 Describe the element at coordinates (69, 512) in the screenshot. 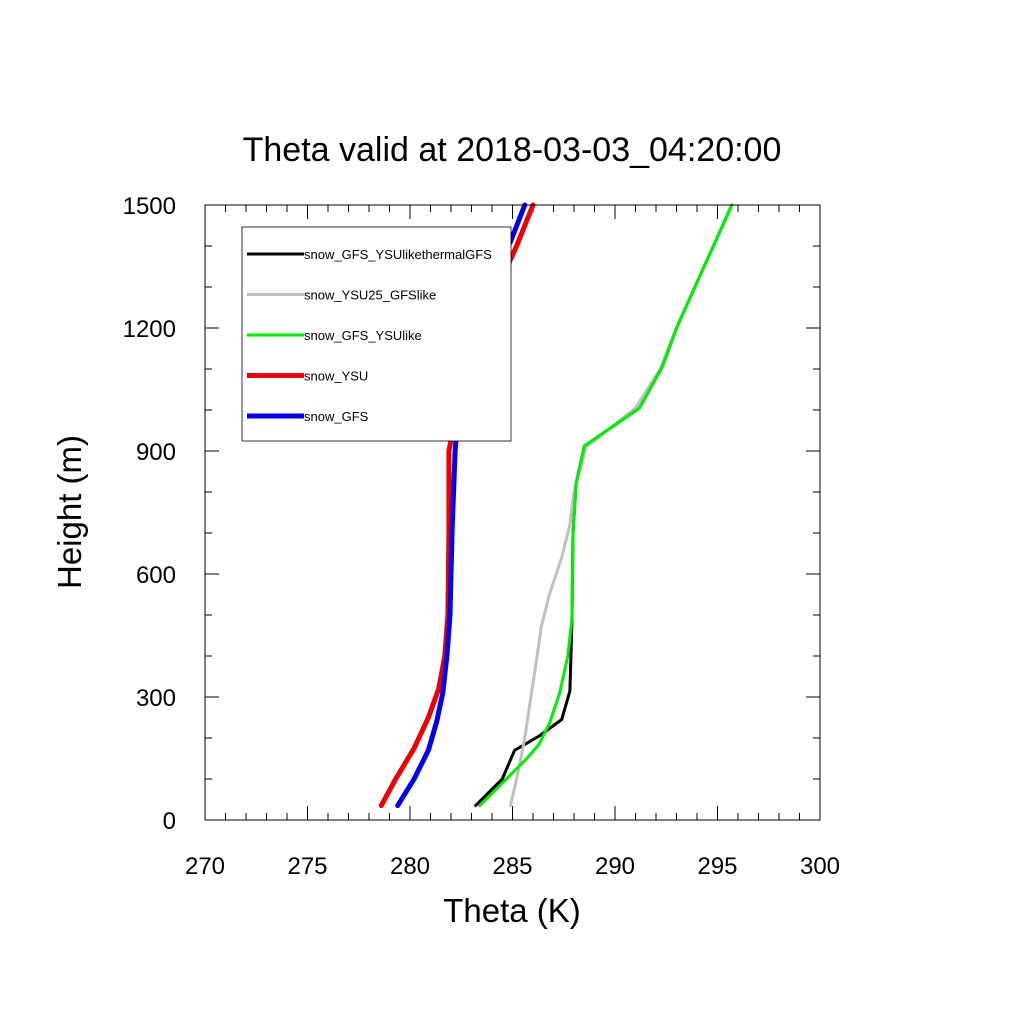

I see `y-axis-label: Height (m)` at that location.